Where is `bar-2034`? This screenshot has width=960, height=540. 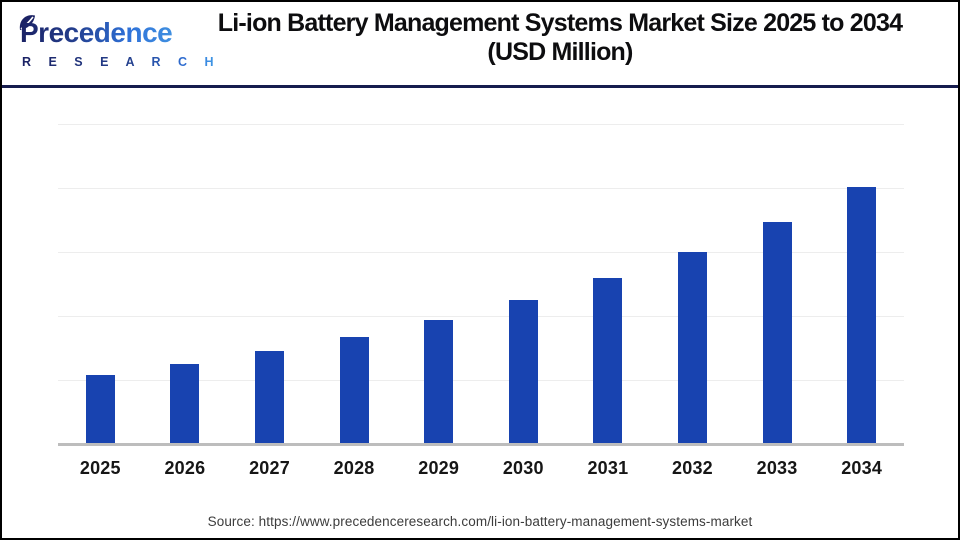
bar-2034 is located at coordinates (862, 315).